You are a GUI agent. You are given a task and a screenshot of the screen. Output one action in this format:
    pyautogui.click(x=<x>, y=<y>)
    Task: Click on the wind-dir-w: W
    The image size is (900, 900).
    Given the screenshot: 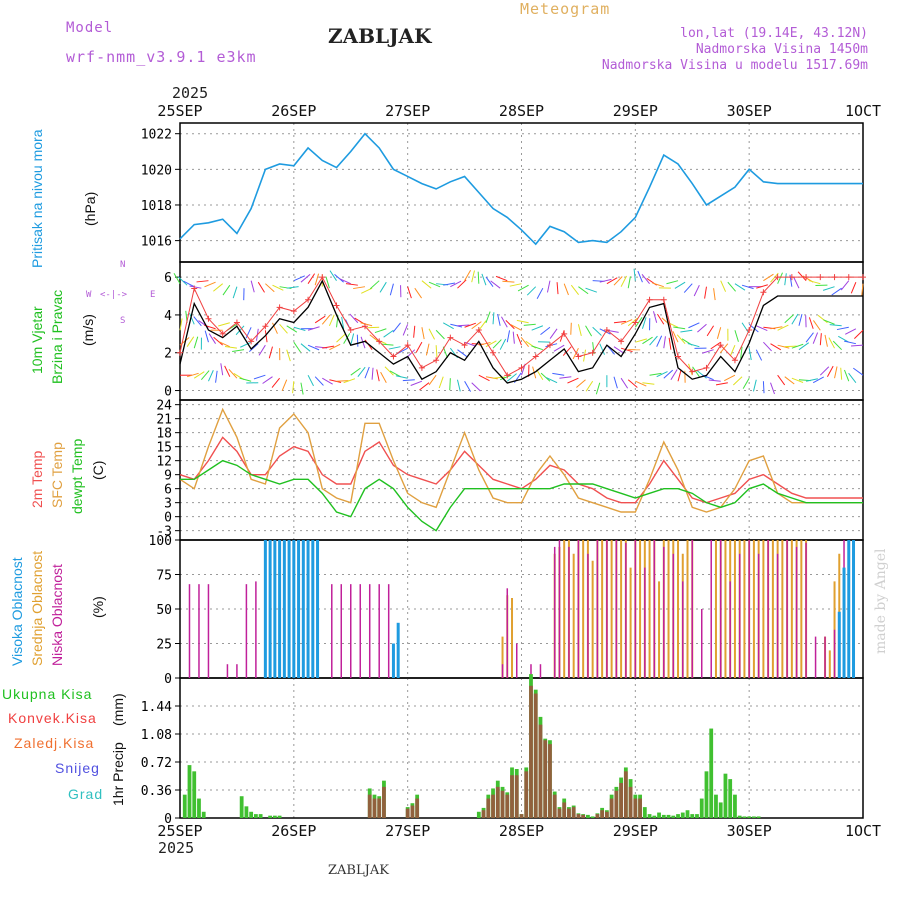 What is the action you would take?
    pyautogui.click(x=89, y=295)
    